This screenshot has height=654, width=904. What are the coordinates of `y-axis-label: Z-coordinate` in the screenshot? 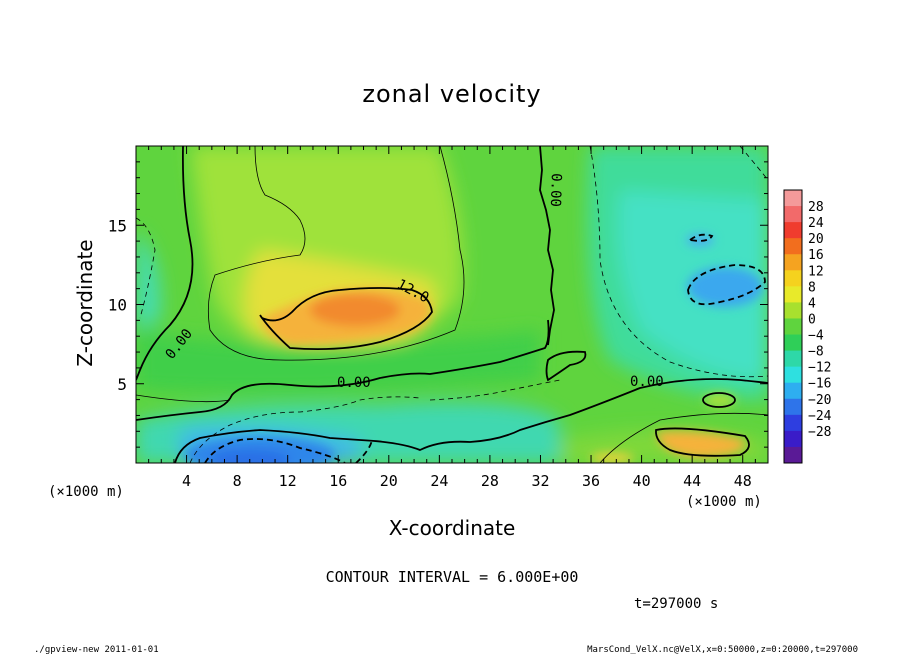 It's located at (85, 302).